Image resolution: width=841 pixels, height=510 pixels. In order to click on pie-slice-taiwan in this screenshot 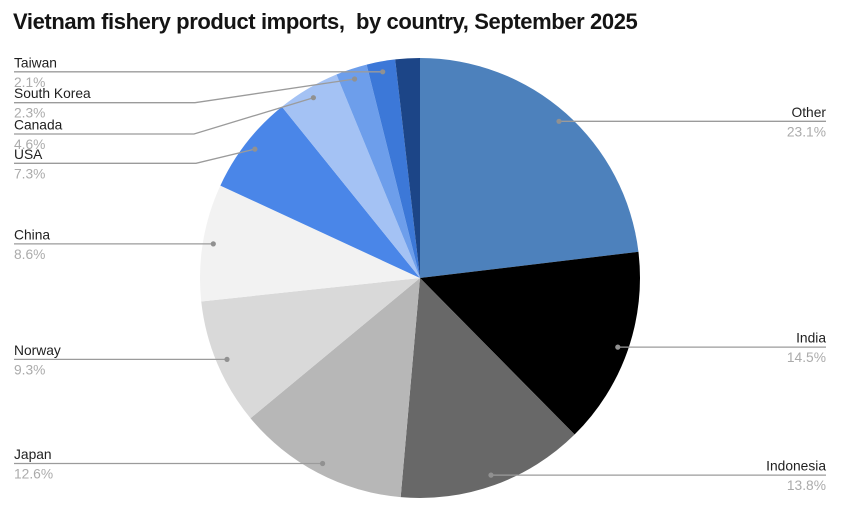, I will do `click(393, 168)`.